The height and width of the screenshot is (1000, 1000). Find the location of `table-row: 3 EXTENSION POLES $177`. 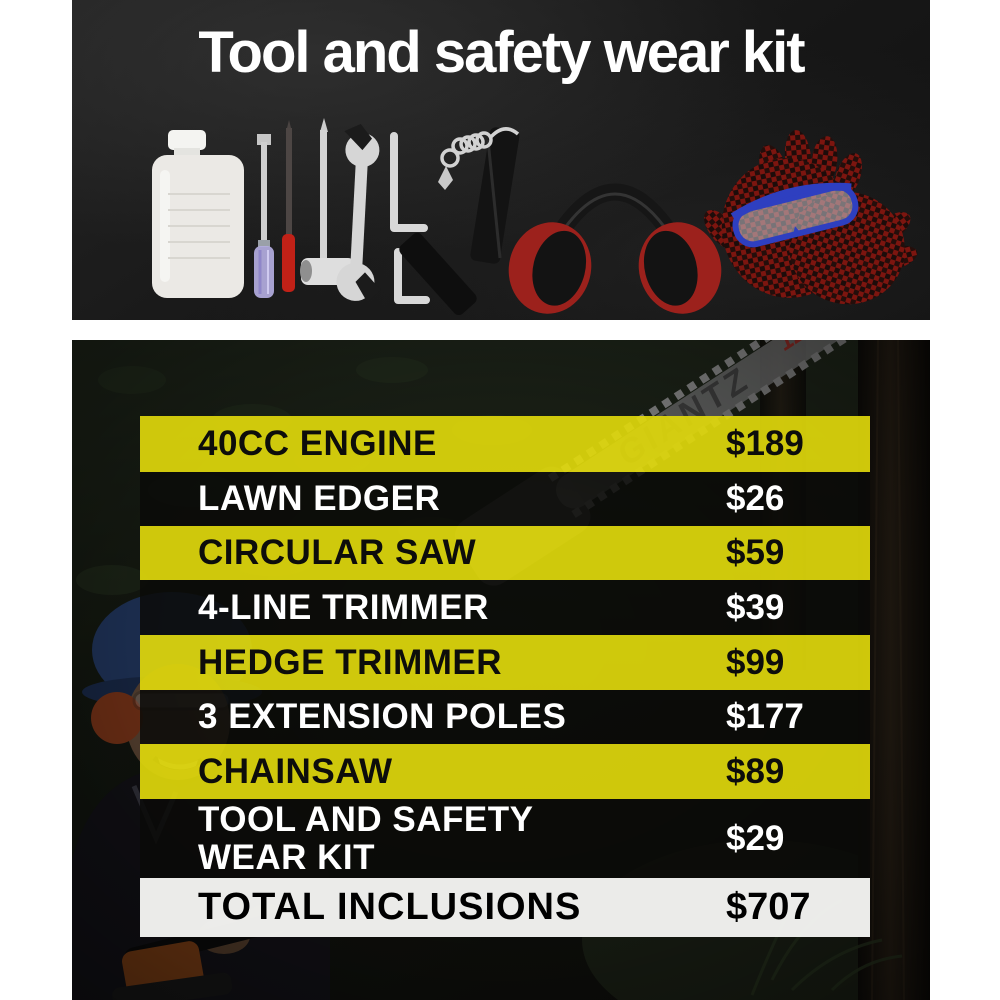

table-row: 3 EXTENSION POLES $177 is located at coordinates (505, 717).